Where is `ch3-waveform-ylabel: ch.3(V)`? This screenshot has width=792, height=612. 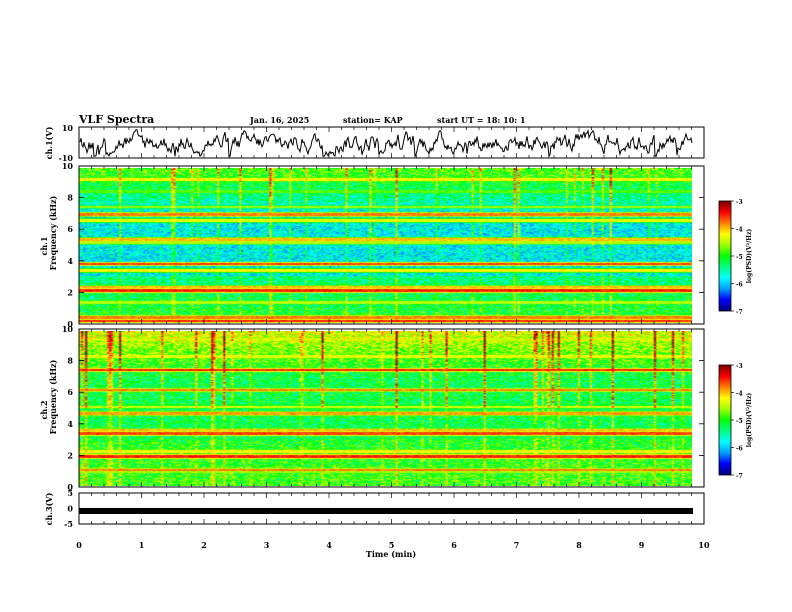 ch3-waveform-ylabel: ch.3(V) is located at coordinates (49, 508).